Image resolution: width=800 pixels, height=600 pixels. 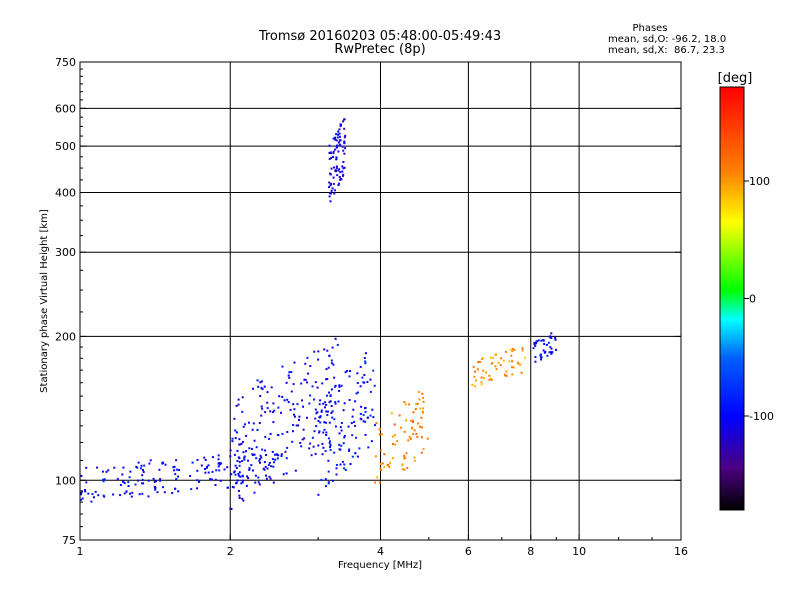 I want to click on colorbar-tick-label: -100, so click(x=761, y=416).